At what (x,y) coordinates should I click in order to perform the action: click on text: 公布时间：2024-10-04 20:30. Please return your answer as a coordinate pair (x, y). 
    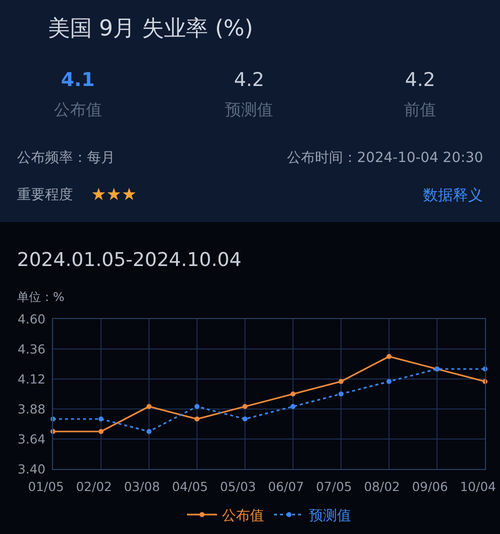
    Looking at the image, I should click on (385, 158).